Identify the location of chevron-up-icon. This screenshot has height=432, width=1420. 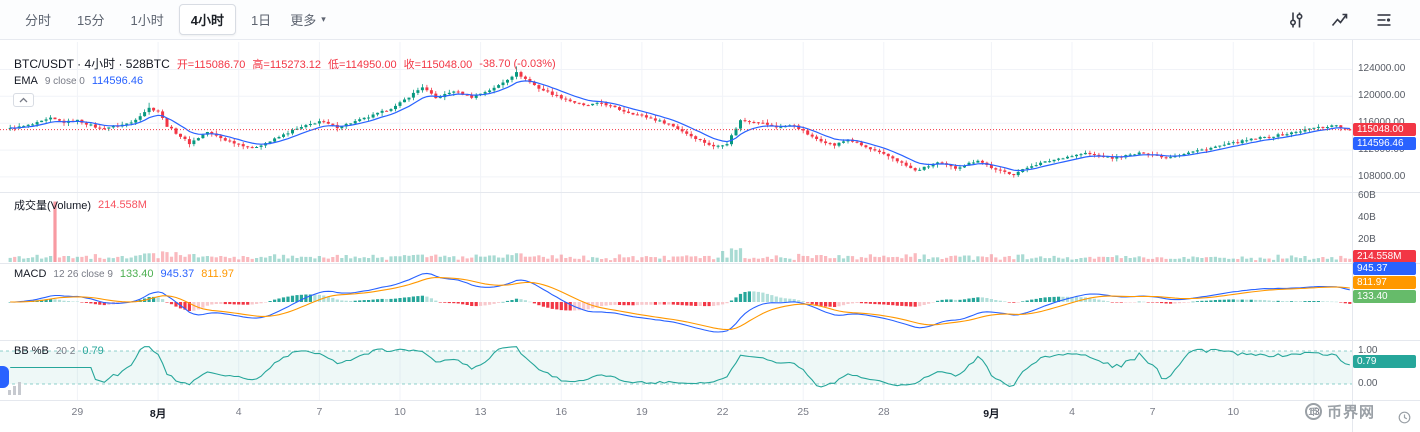
(23, 100).